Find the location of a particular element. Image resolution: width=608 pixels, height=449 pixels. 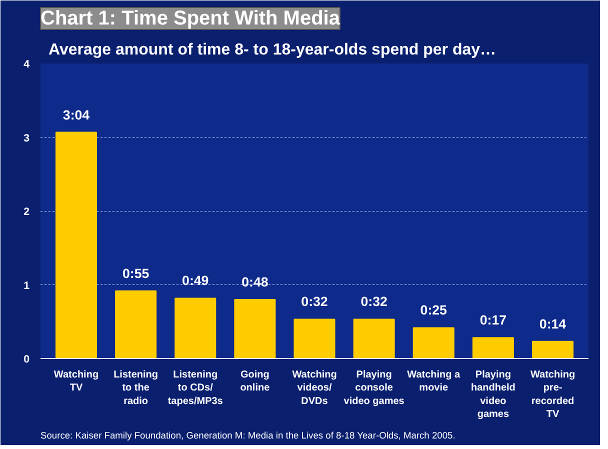

x-tick-label: Listening to the radio is located at coordinates (136, 388).